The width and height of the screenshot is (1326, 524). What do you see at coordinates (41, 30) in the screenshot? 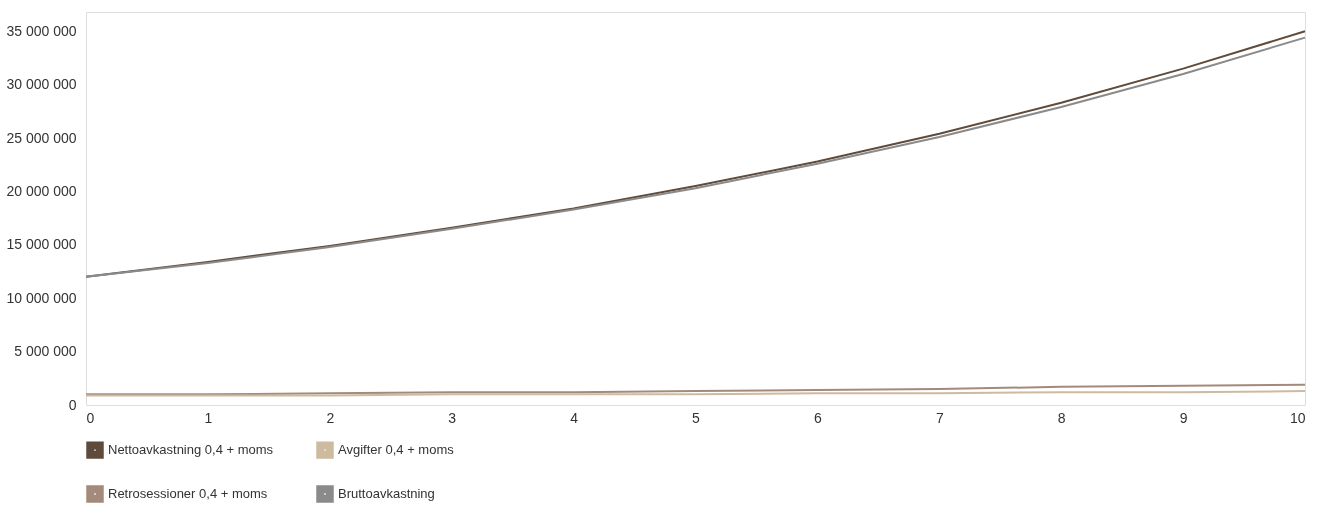
I see `y-tick-label: 35 000 000` at bounding box center [41, 30].